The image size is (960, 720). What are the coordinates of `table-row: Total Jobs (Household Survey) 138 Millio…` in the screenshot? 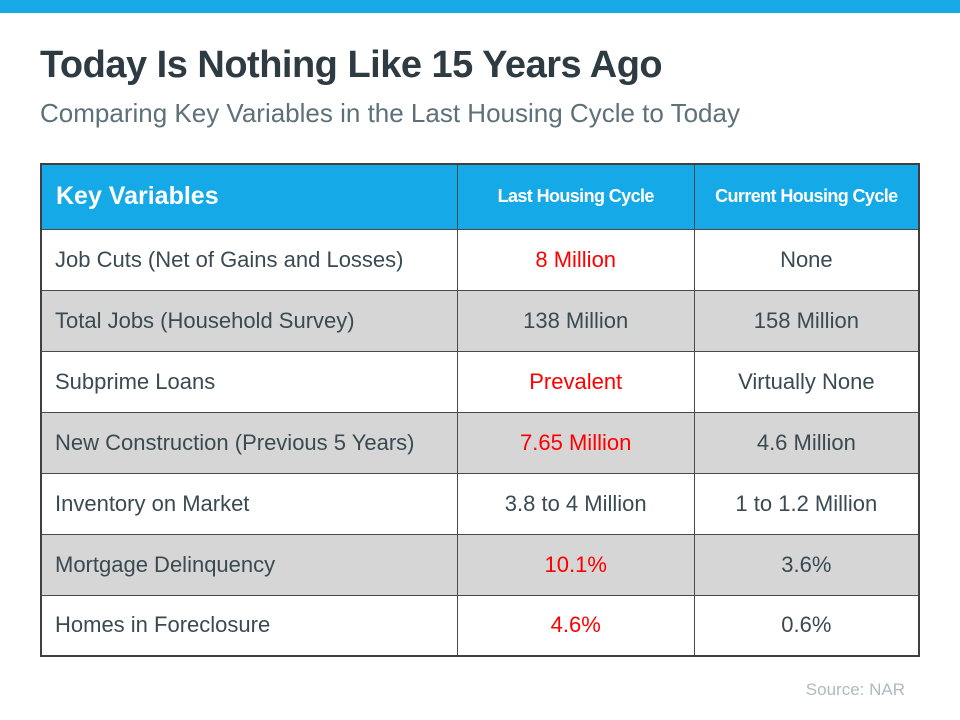 It's located at (480, 320).